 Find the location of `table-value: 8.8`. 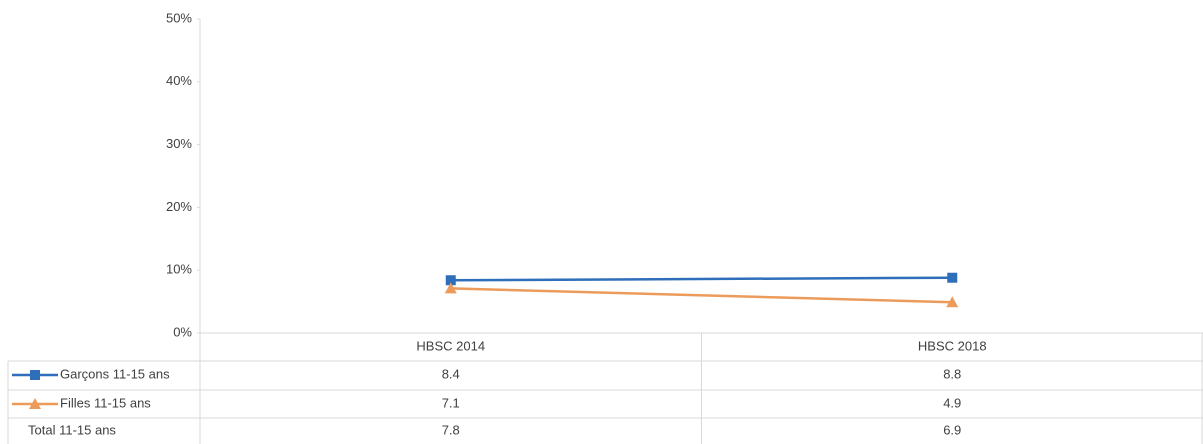

table-value: 8.8 is located at coordinates (952, 373).